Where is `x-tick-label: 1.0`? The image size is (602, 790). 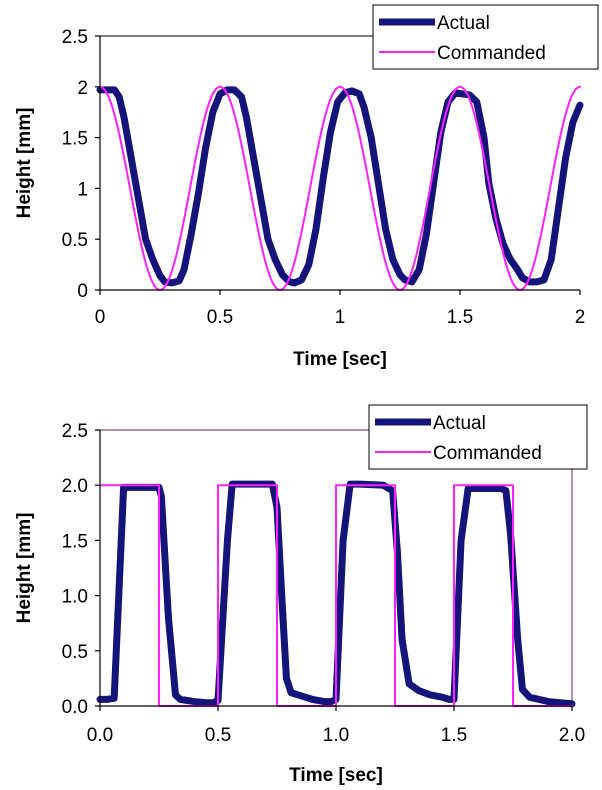 x-tick-label: 1.0 is located at coordinates (336, 735).